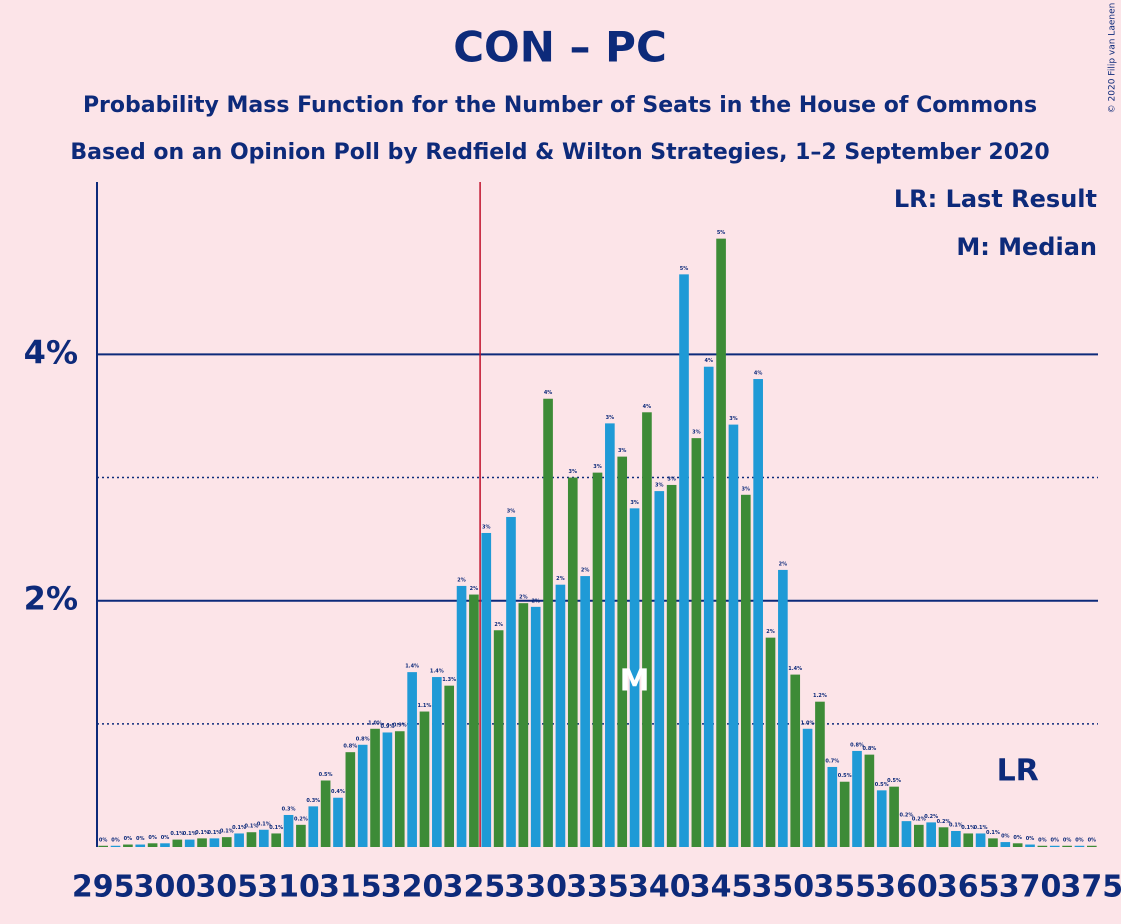  Describe the element at coordinates (51, 599) in the screenshot. I see `y-tick-label: 2%` at that location.